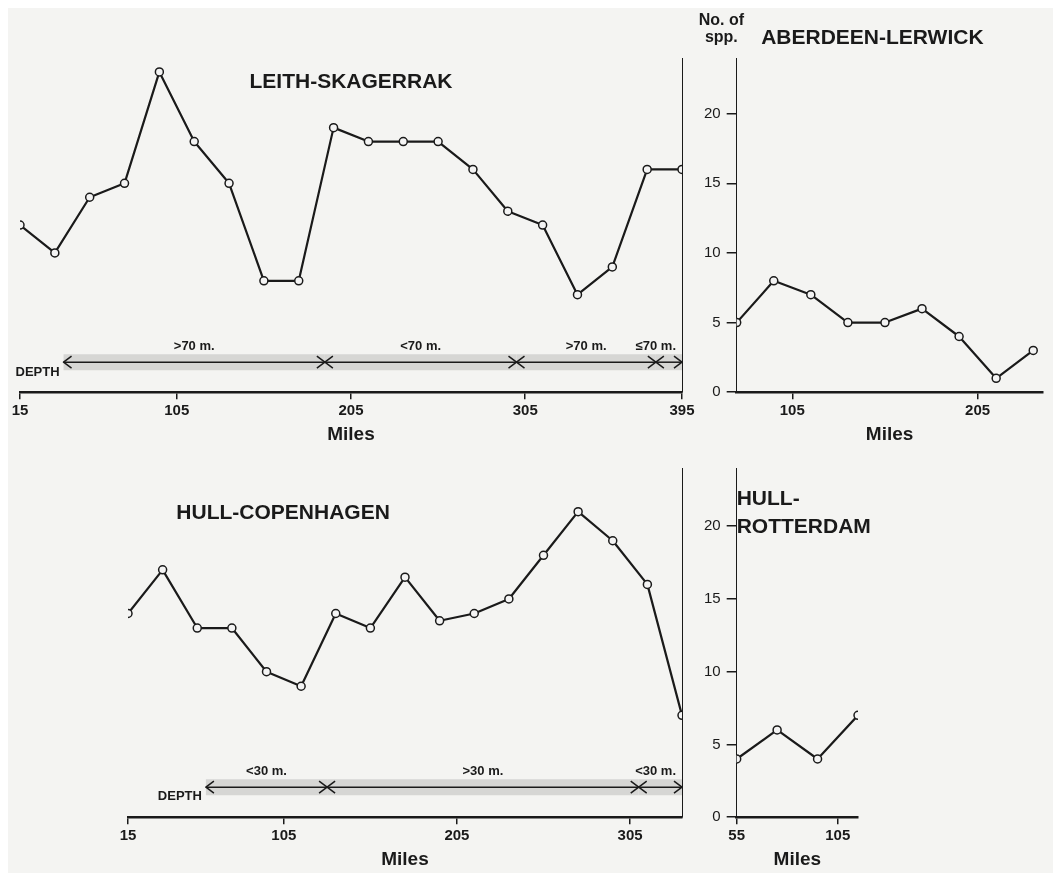 The height and width of the screenshot is (880, 1061). Describe the element at coordinates (737, 835) in the screenshot. I see `x-tick-label: 55` at that location.